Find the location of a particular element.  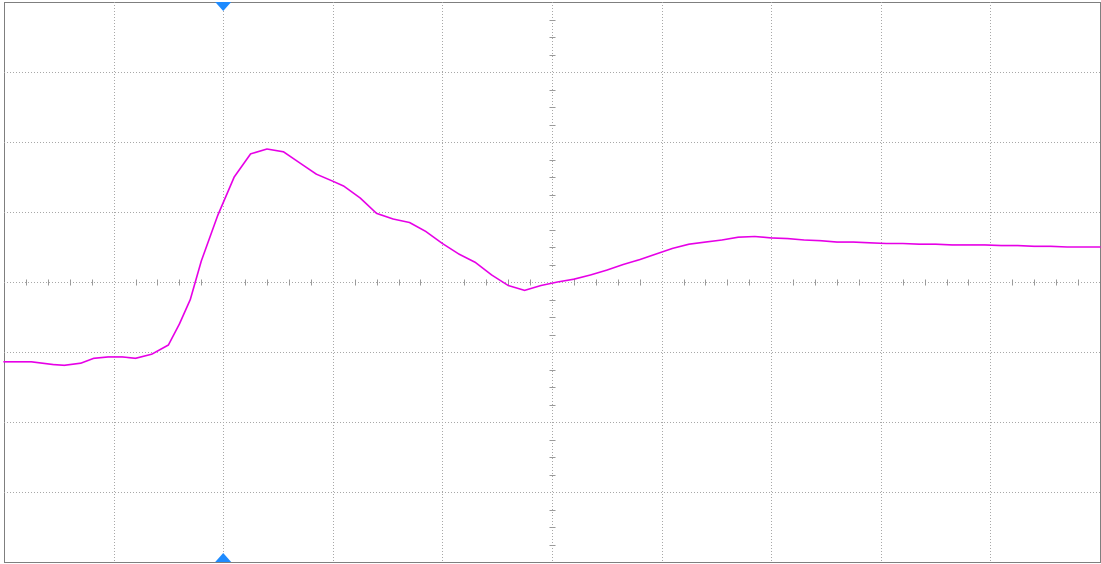

trigger-marker-bottom-icon is located at coordinates (223, 557).